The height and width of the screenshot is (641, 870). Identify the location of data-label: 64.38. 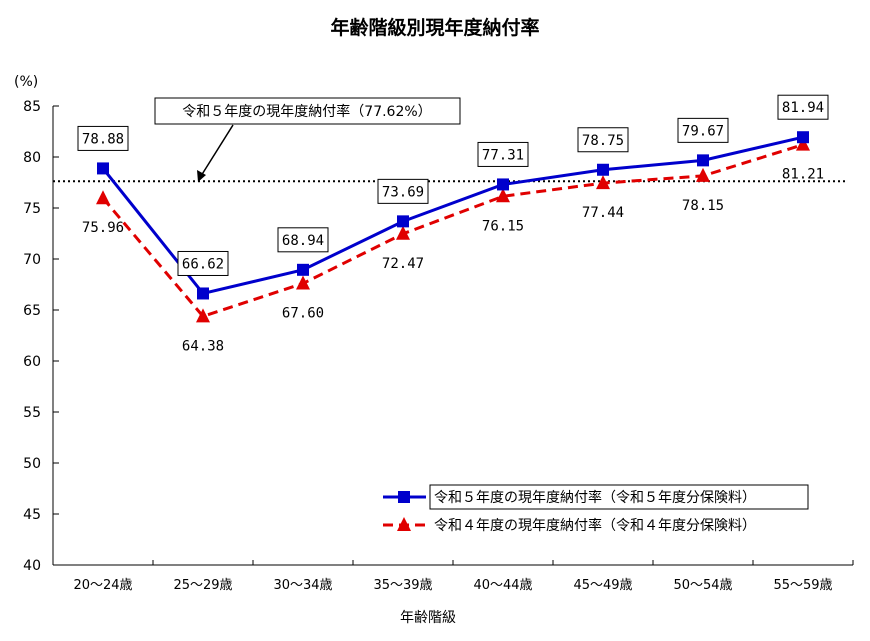
(203, 346).